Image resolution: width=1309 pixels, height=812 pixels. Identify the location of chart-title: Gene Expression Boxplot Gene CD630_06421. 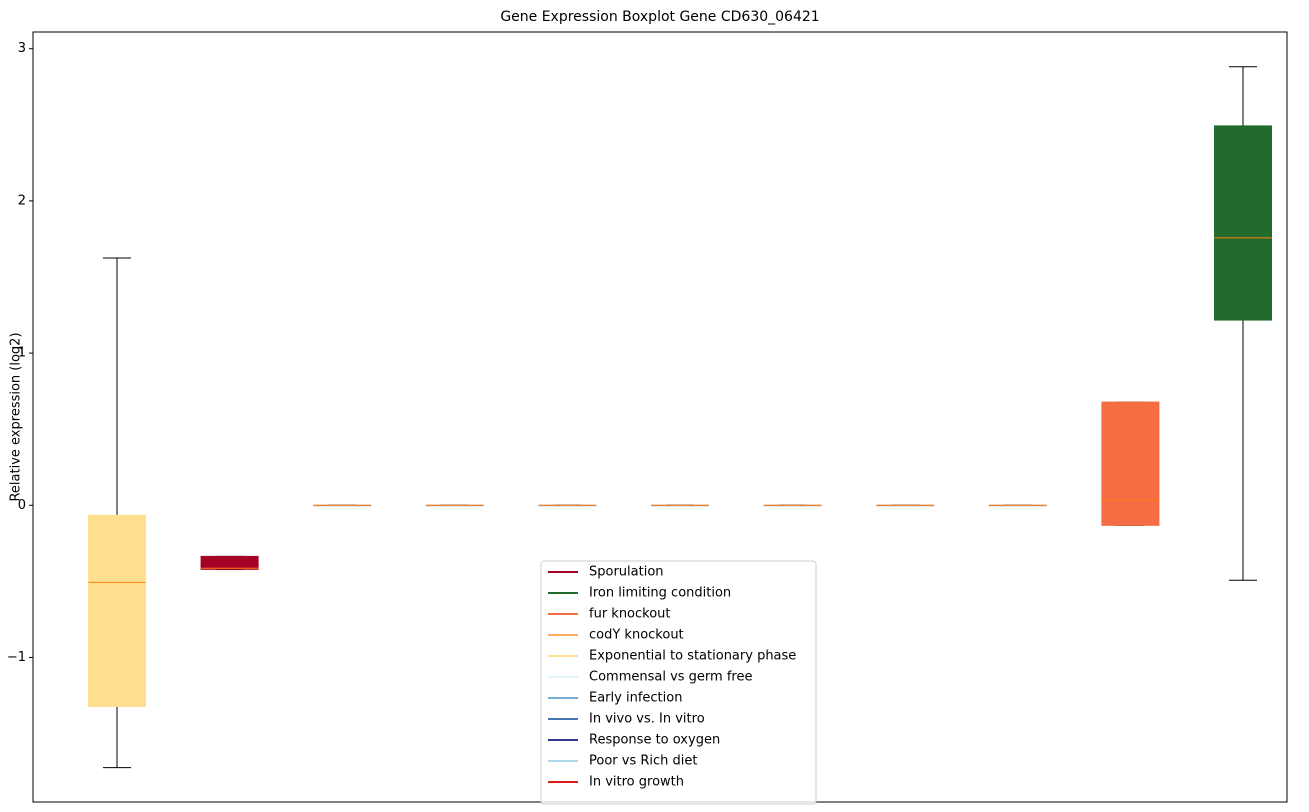
(659, 17).